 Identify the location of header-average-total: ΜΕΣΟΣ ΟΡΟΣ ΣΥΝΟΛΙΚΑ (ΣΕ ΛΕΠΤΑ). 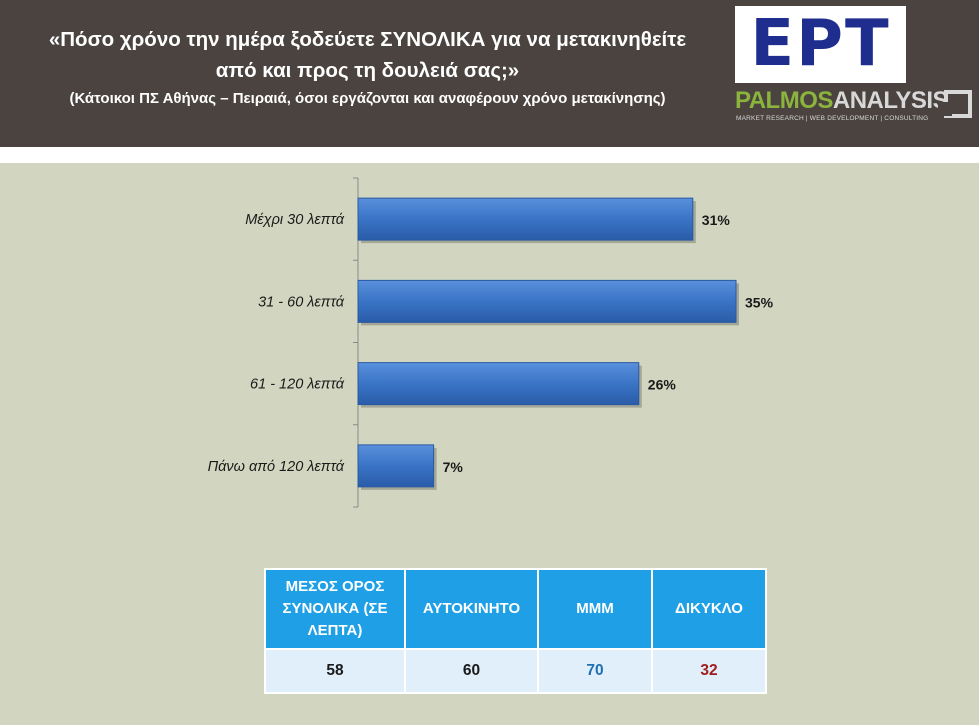
(335, 609).